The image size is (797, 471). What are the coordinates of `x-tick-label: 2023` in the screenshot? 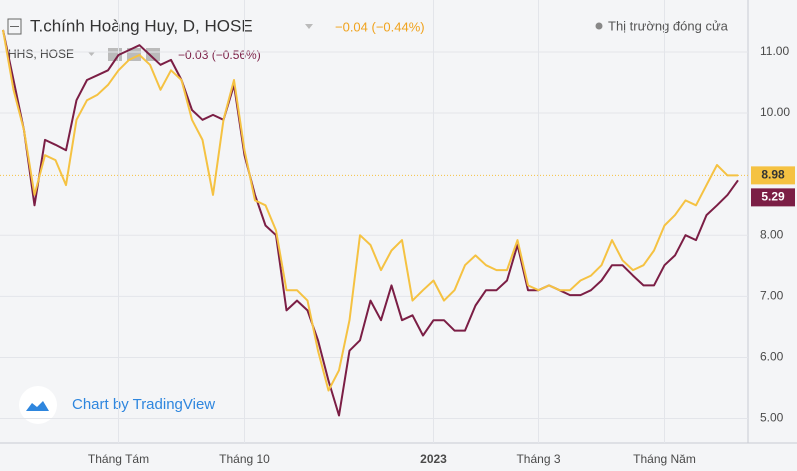 It's located at (433, 459).